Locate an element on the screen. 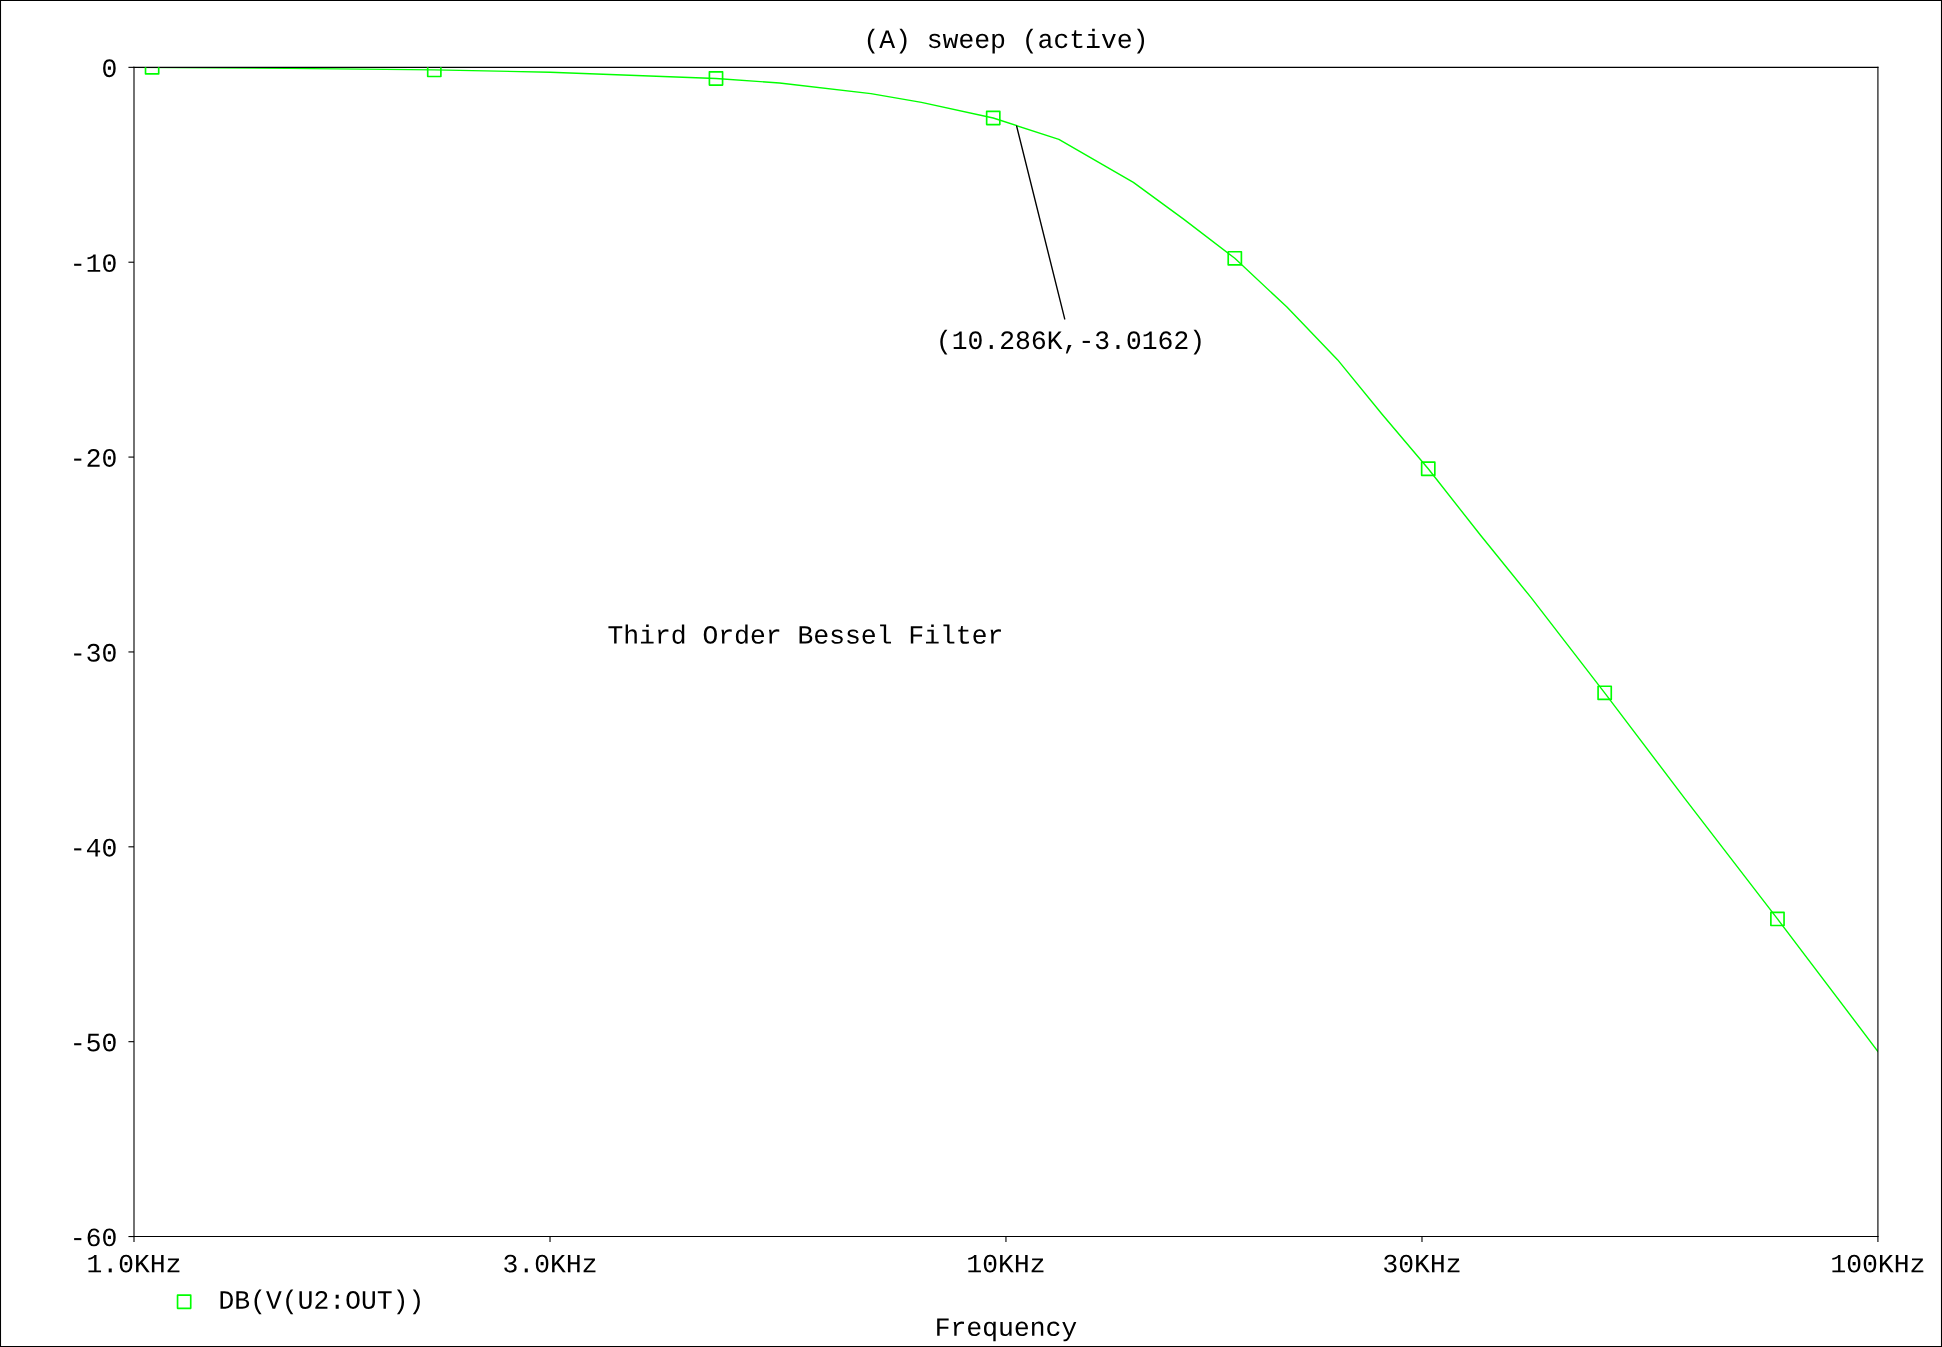 The width and height of the screenshot is (1942, 1347). x-tick-label: 100KHz is located at coordinates (1878, 1263).